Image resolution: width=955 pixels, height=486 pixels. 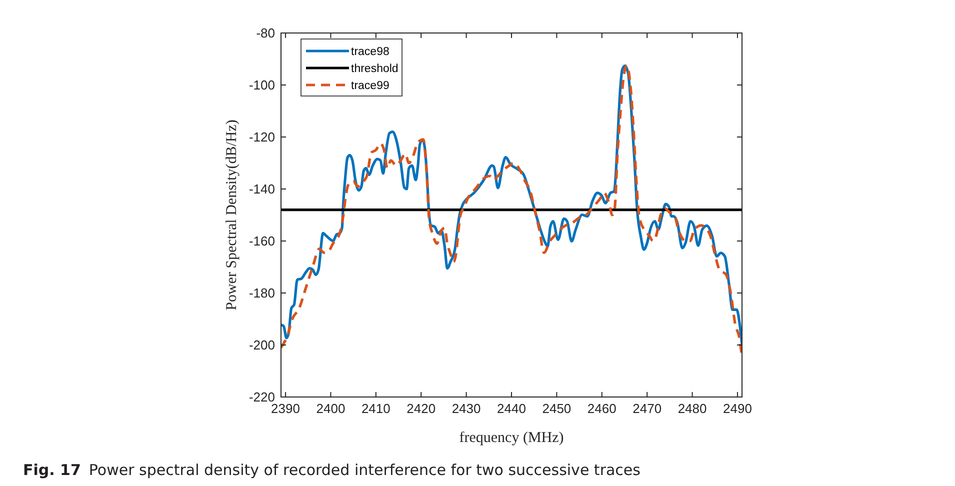 I want to click on y-tick-label: -140, so click(x=261, y=189).